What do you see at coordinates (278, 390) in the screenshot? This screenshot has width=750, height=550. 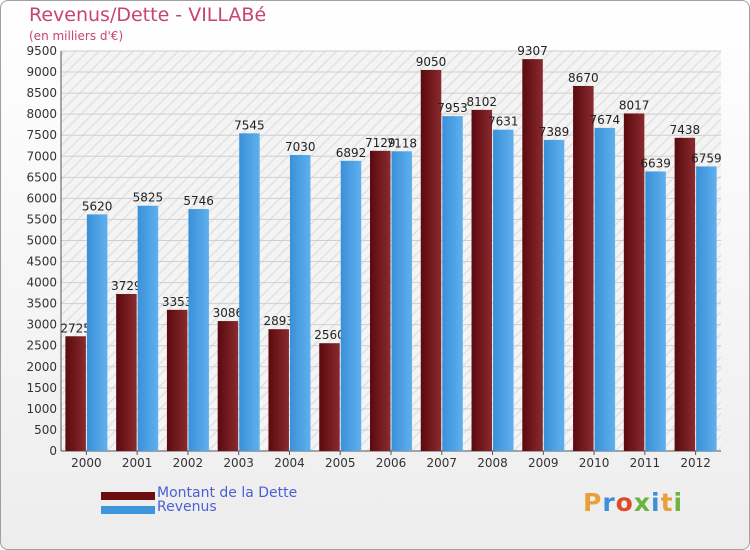 I see `bar-dette-2004` at bounding box center [278, 390].